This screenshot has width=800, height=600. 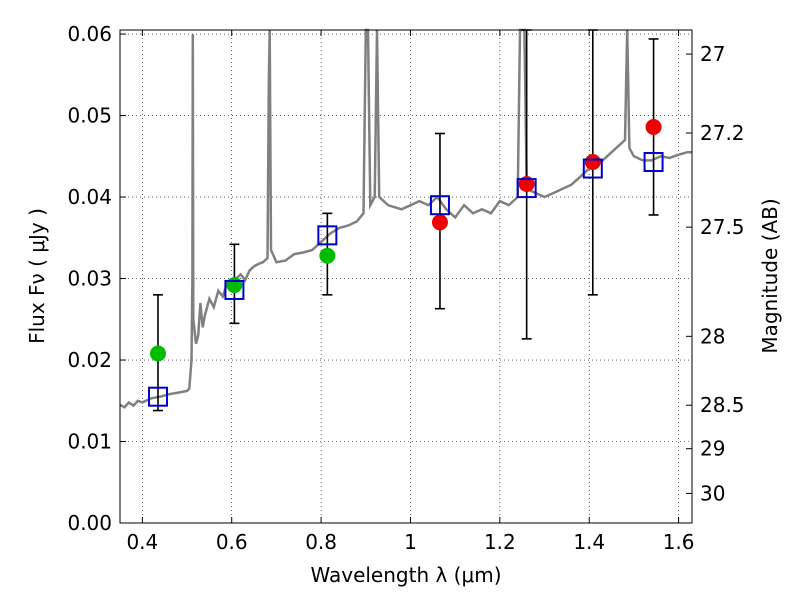 I want to click on right-axis-label: Magnitude (AB), so click(x=770, y=275).